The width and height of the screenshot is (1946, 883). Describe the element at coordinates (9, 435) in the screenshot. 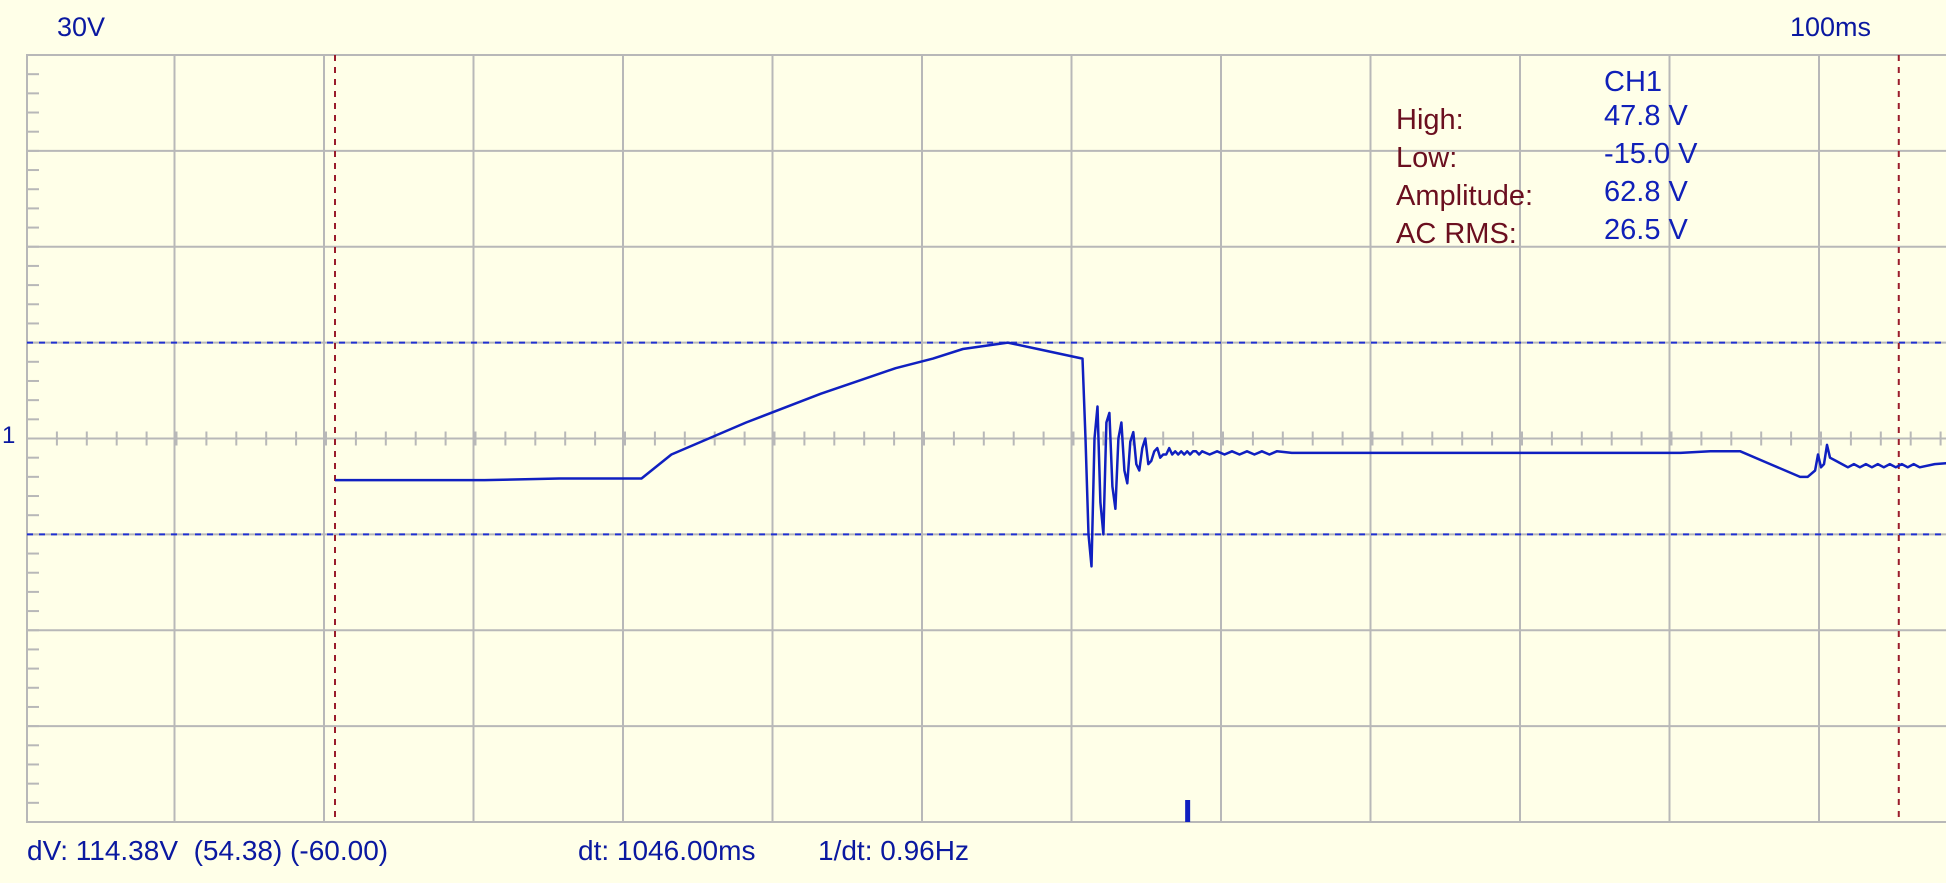

I see `channel-1-ground-marker: 1` at that location.